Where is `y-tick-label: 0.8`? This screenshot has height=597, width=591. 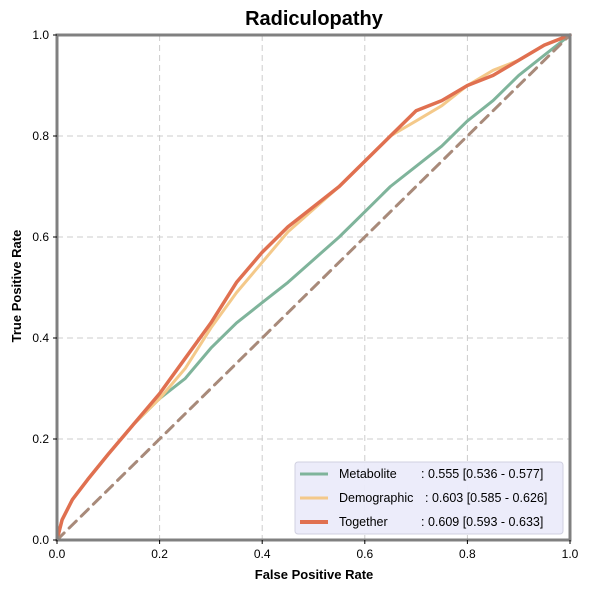 y-tick-label: 0.8 is located at coordinates (40, 136).